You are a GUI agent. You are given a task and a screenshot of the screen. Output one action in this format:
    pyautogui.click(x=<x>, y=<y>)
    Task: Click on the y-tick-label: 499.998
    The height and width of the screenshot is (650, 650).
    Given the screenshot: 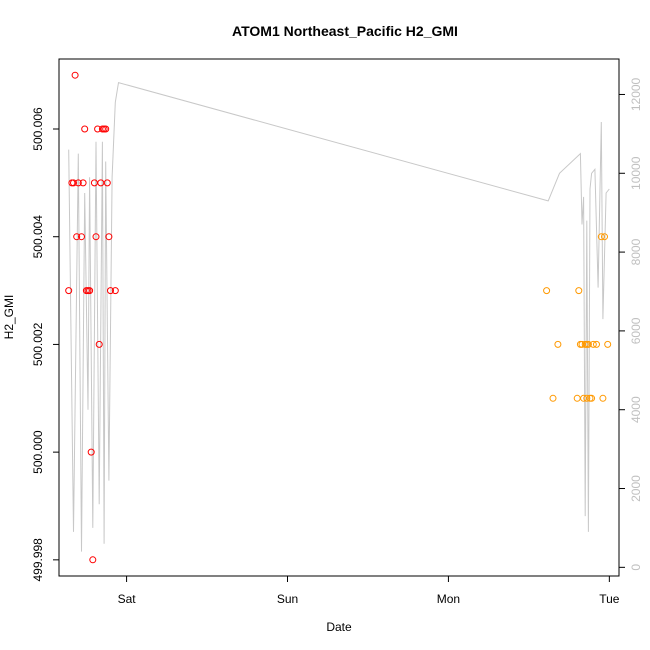 What is the action you would take?
    pyautogui.click(x=38, y=560)
    